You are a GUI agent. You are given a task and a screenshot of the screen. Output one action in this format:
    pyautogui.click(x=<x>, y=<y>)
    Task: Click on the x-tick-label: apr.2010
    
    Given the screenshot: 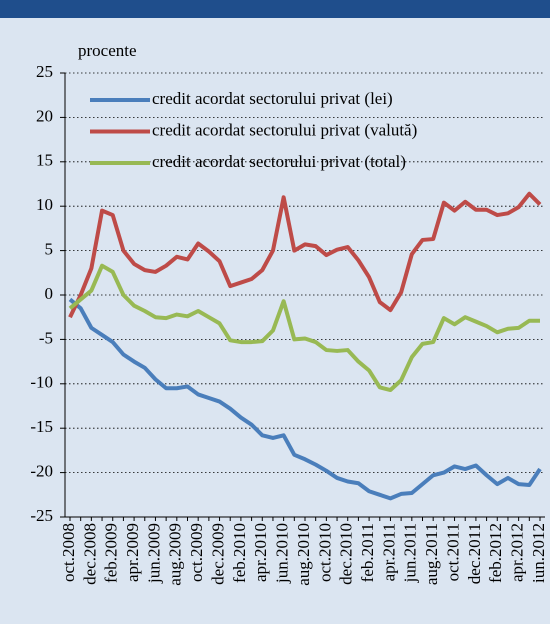 What is the action you would take?
    pyautogui.click(x=260, y=552)
    